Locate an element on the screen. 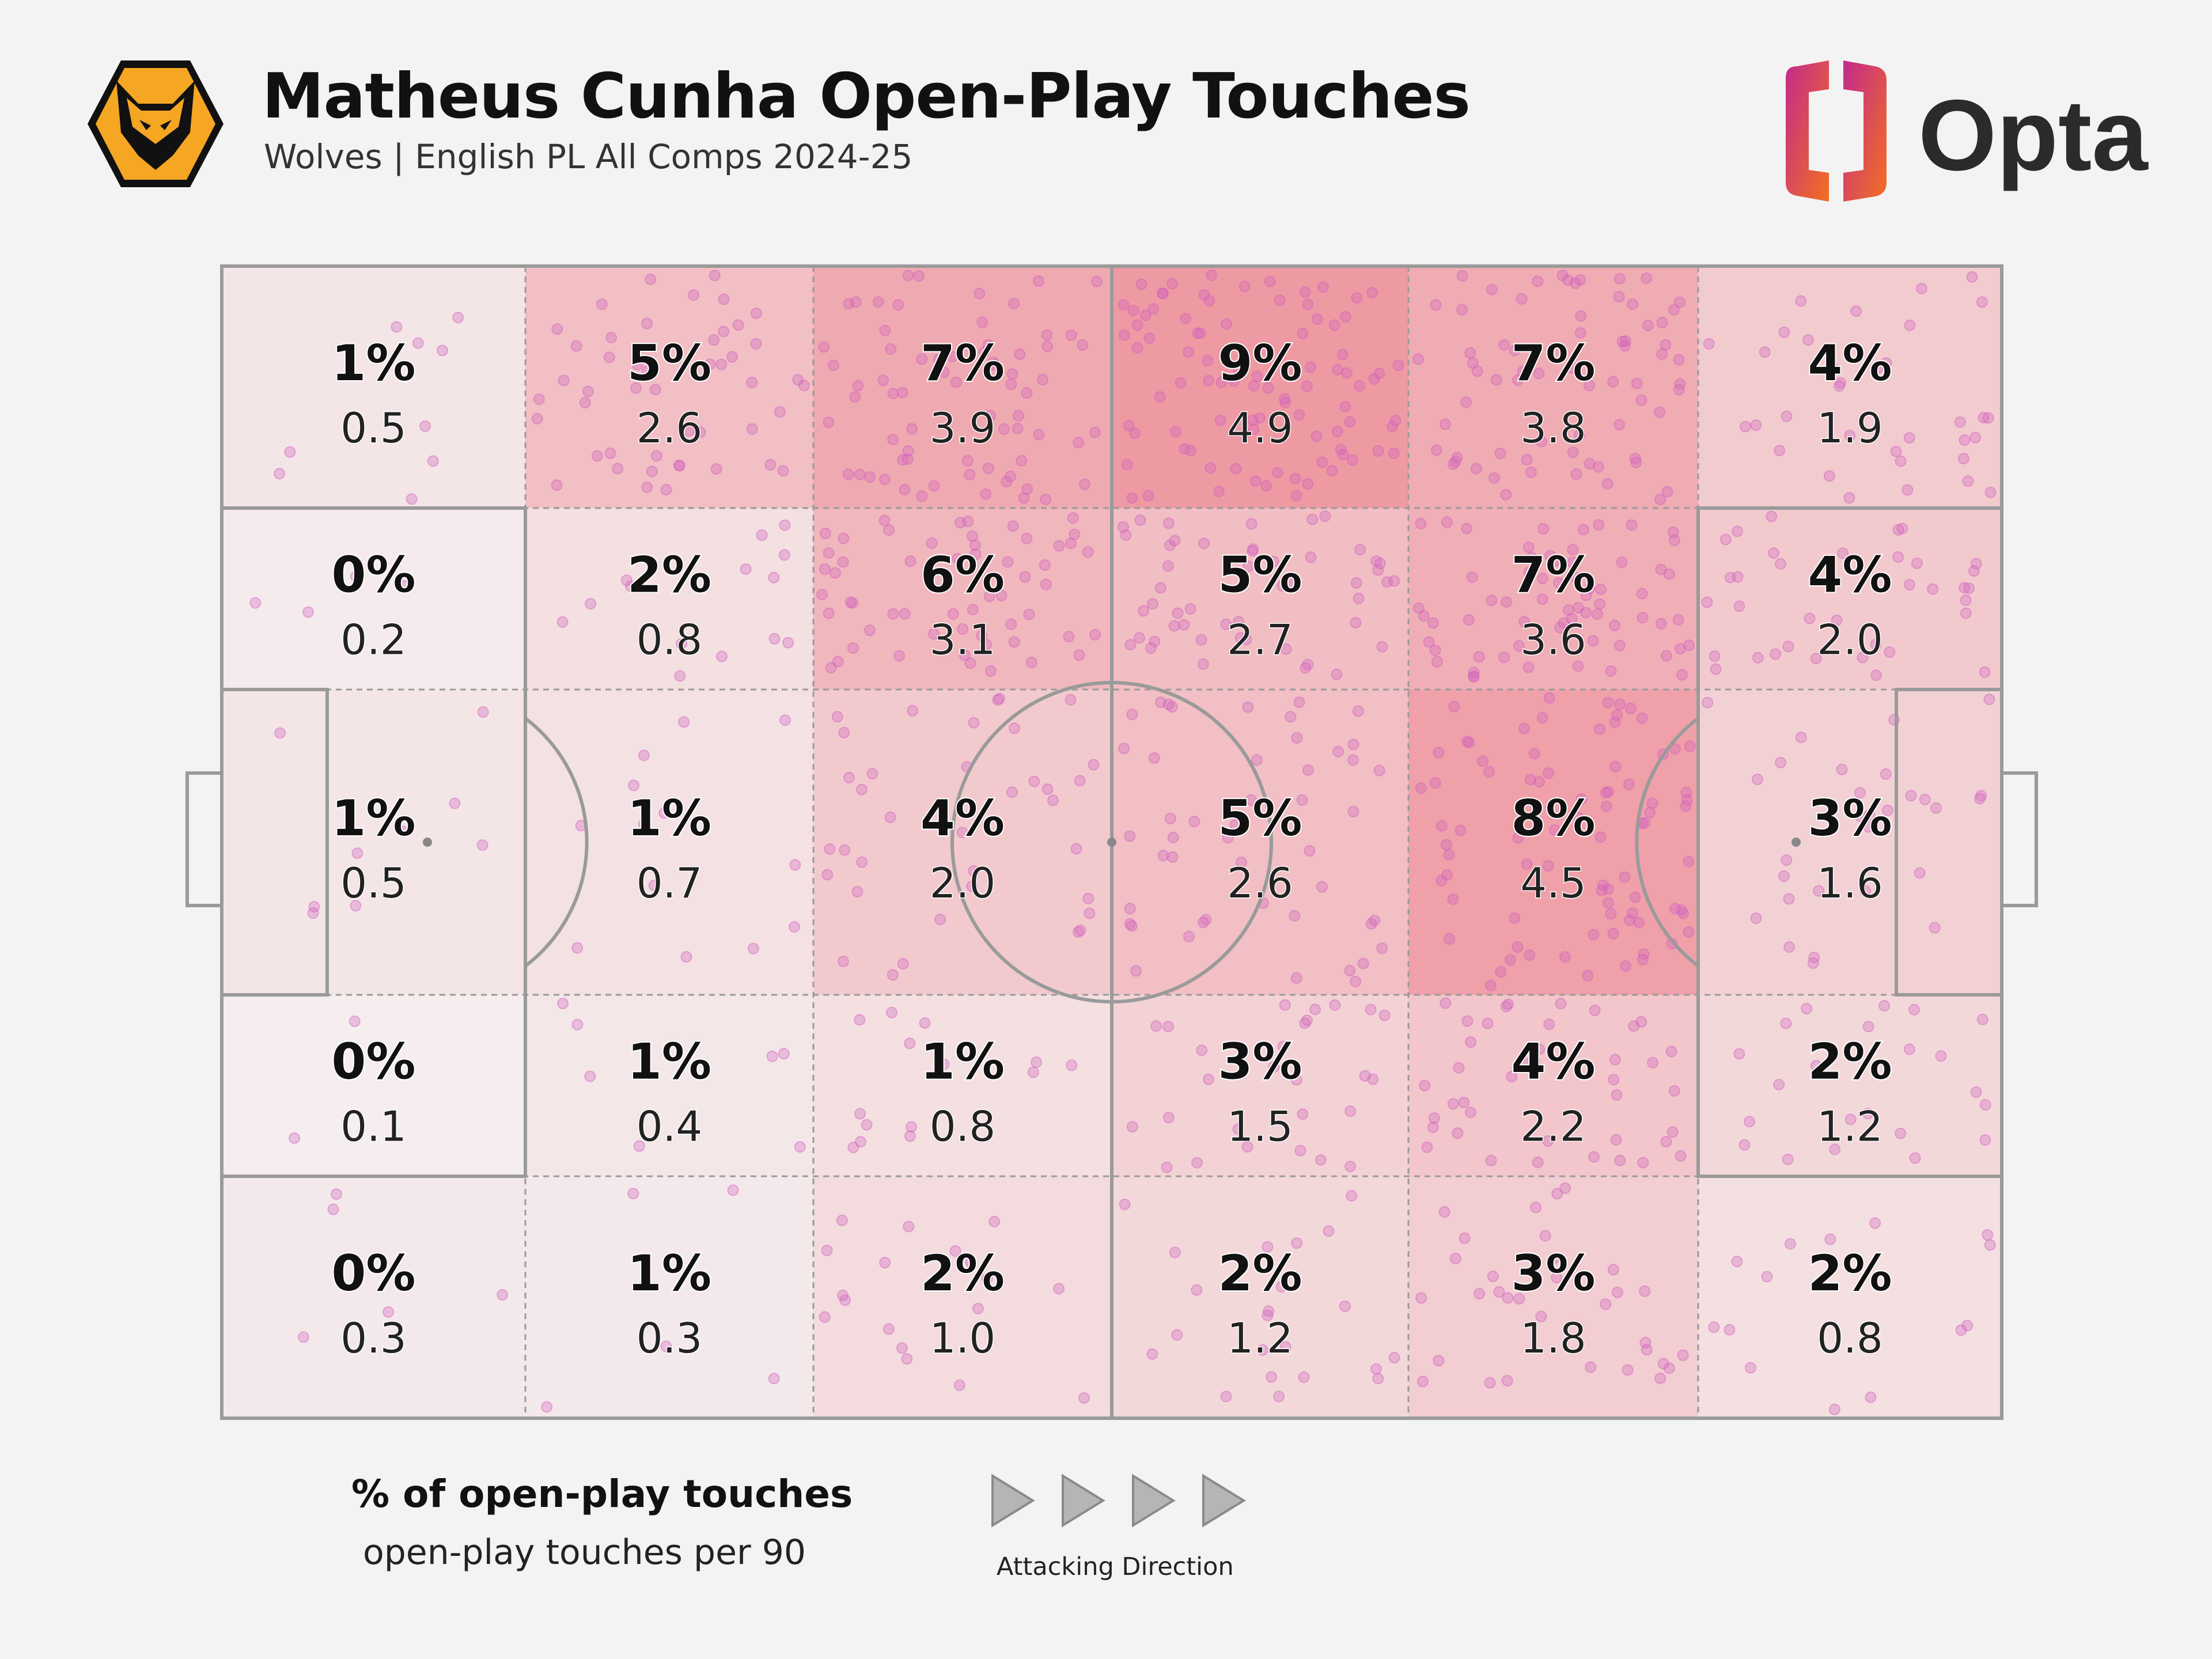  zone-per90-label: 3.8 is located at coordinates (1553, 428).